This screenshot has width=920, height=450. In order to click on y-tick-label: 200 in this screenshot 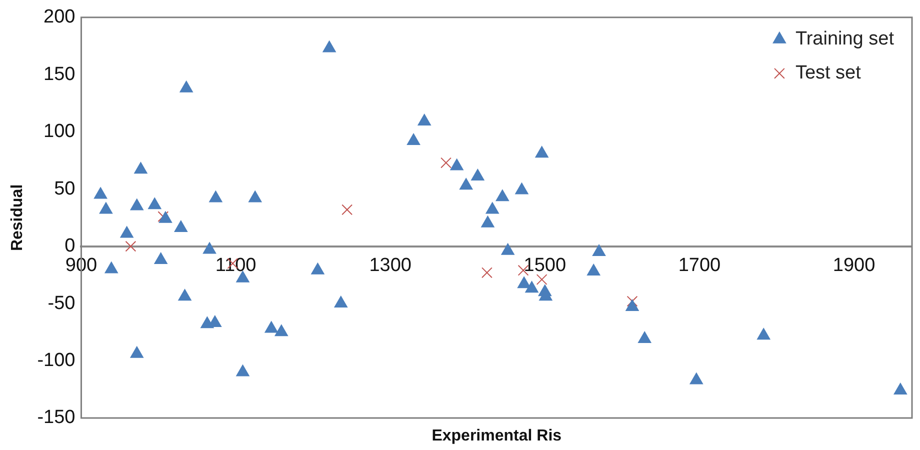, I will do `click(60, 17)`.